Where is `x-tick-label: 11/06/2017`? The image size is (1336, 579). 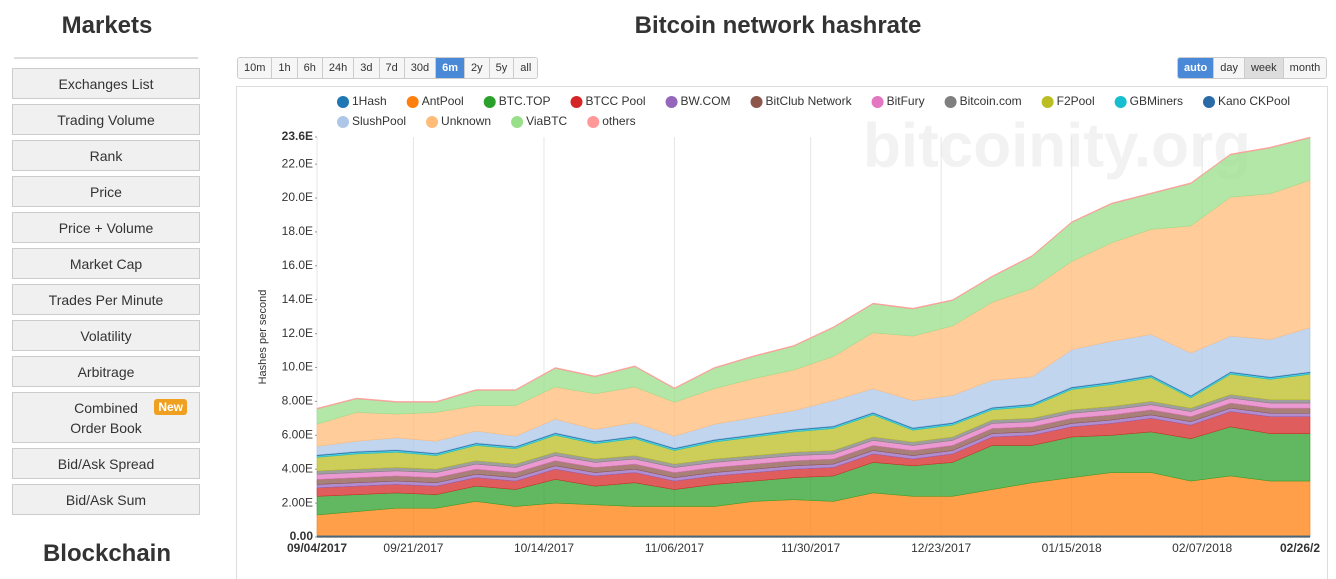
x-tick-label: 11/06/2017 is located at coordinates (674, 548).